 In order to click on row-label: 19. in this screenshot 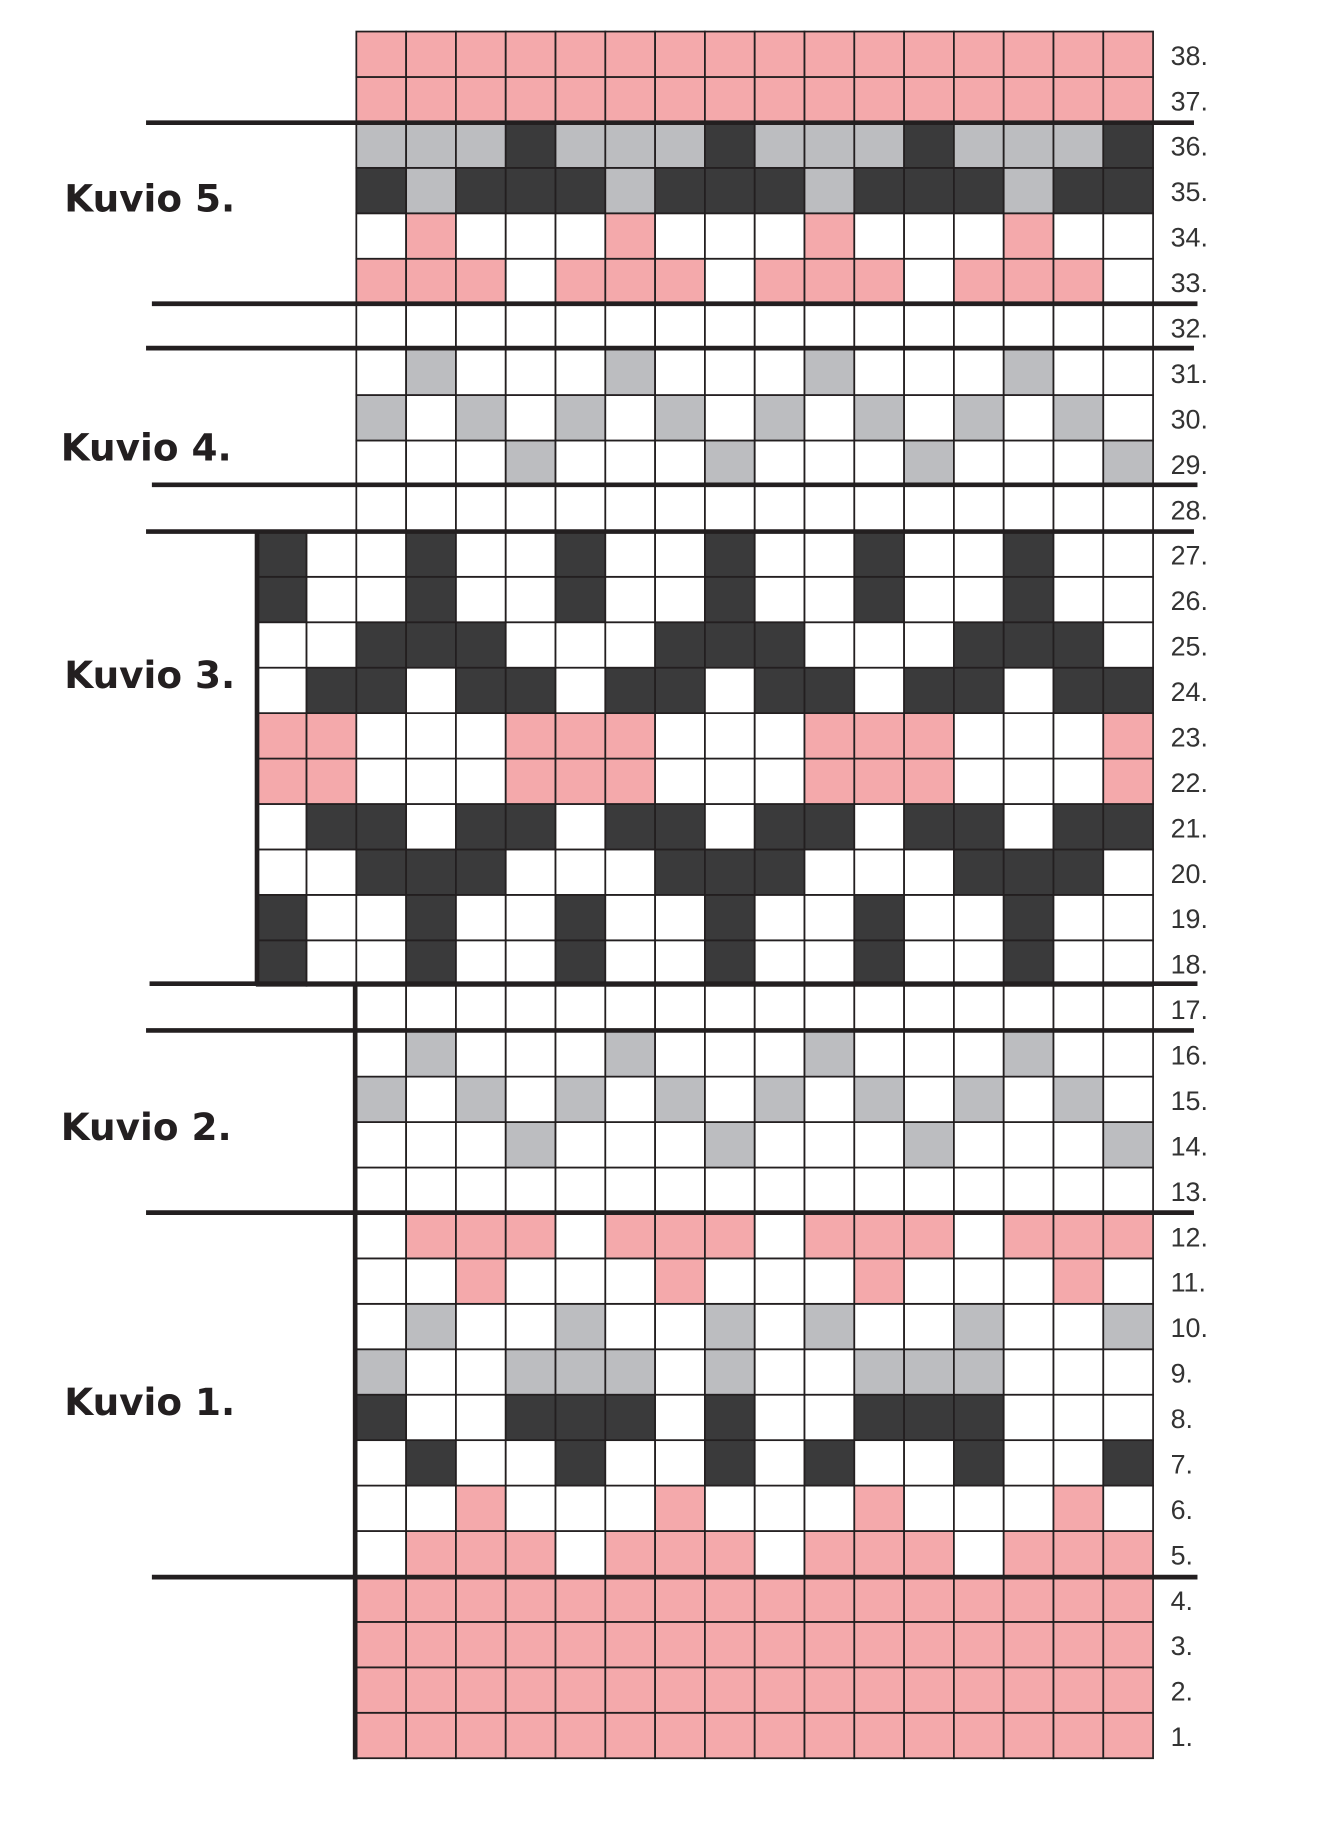, I will do `click(1189, 919)`.